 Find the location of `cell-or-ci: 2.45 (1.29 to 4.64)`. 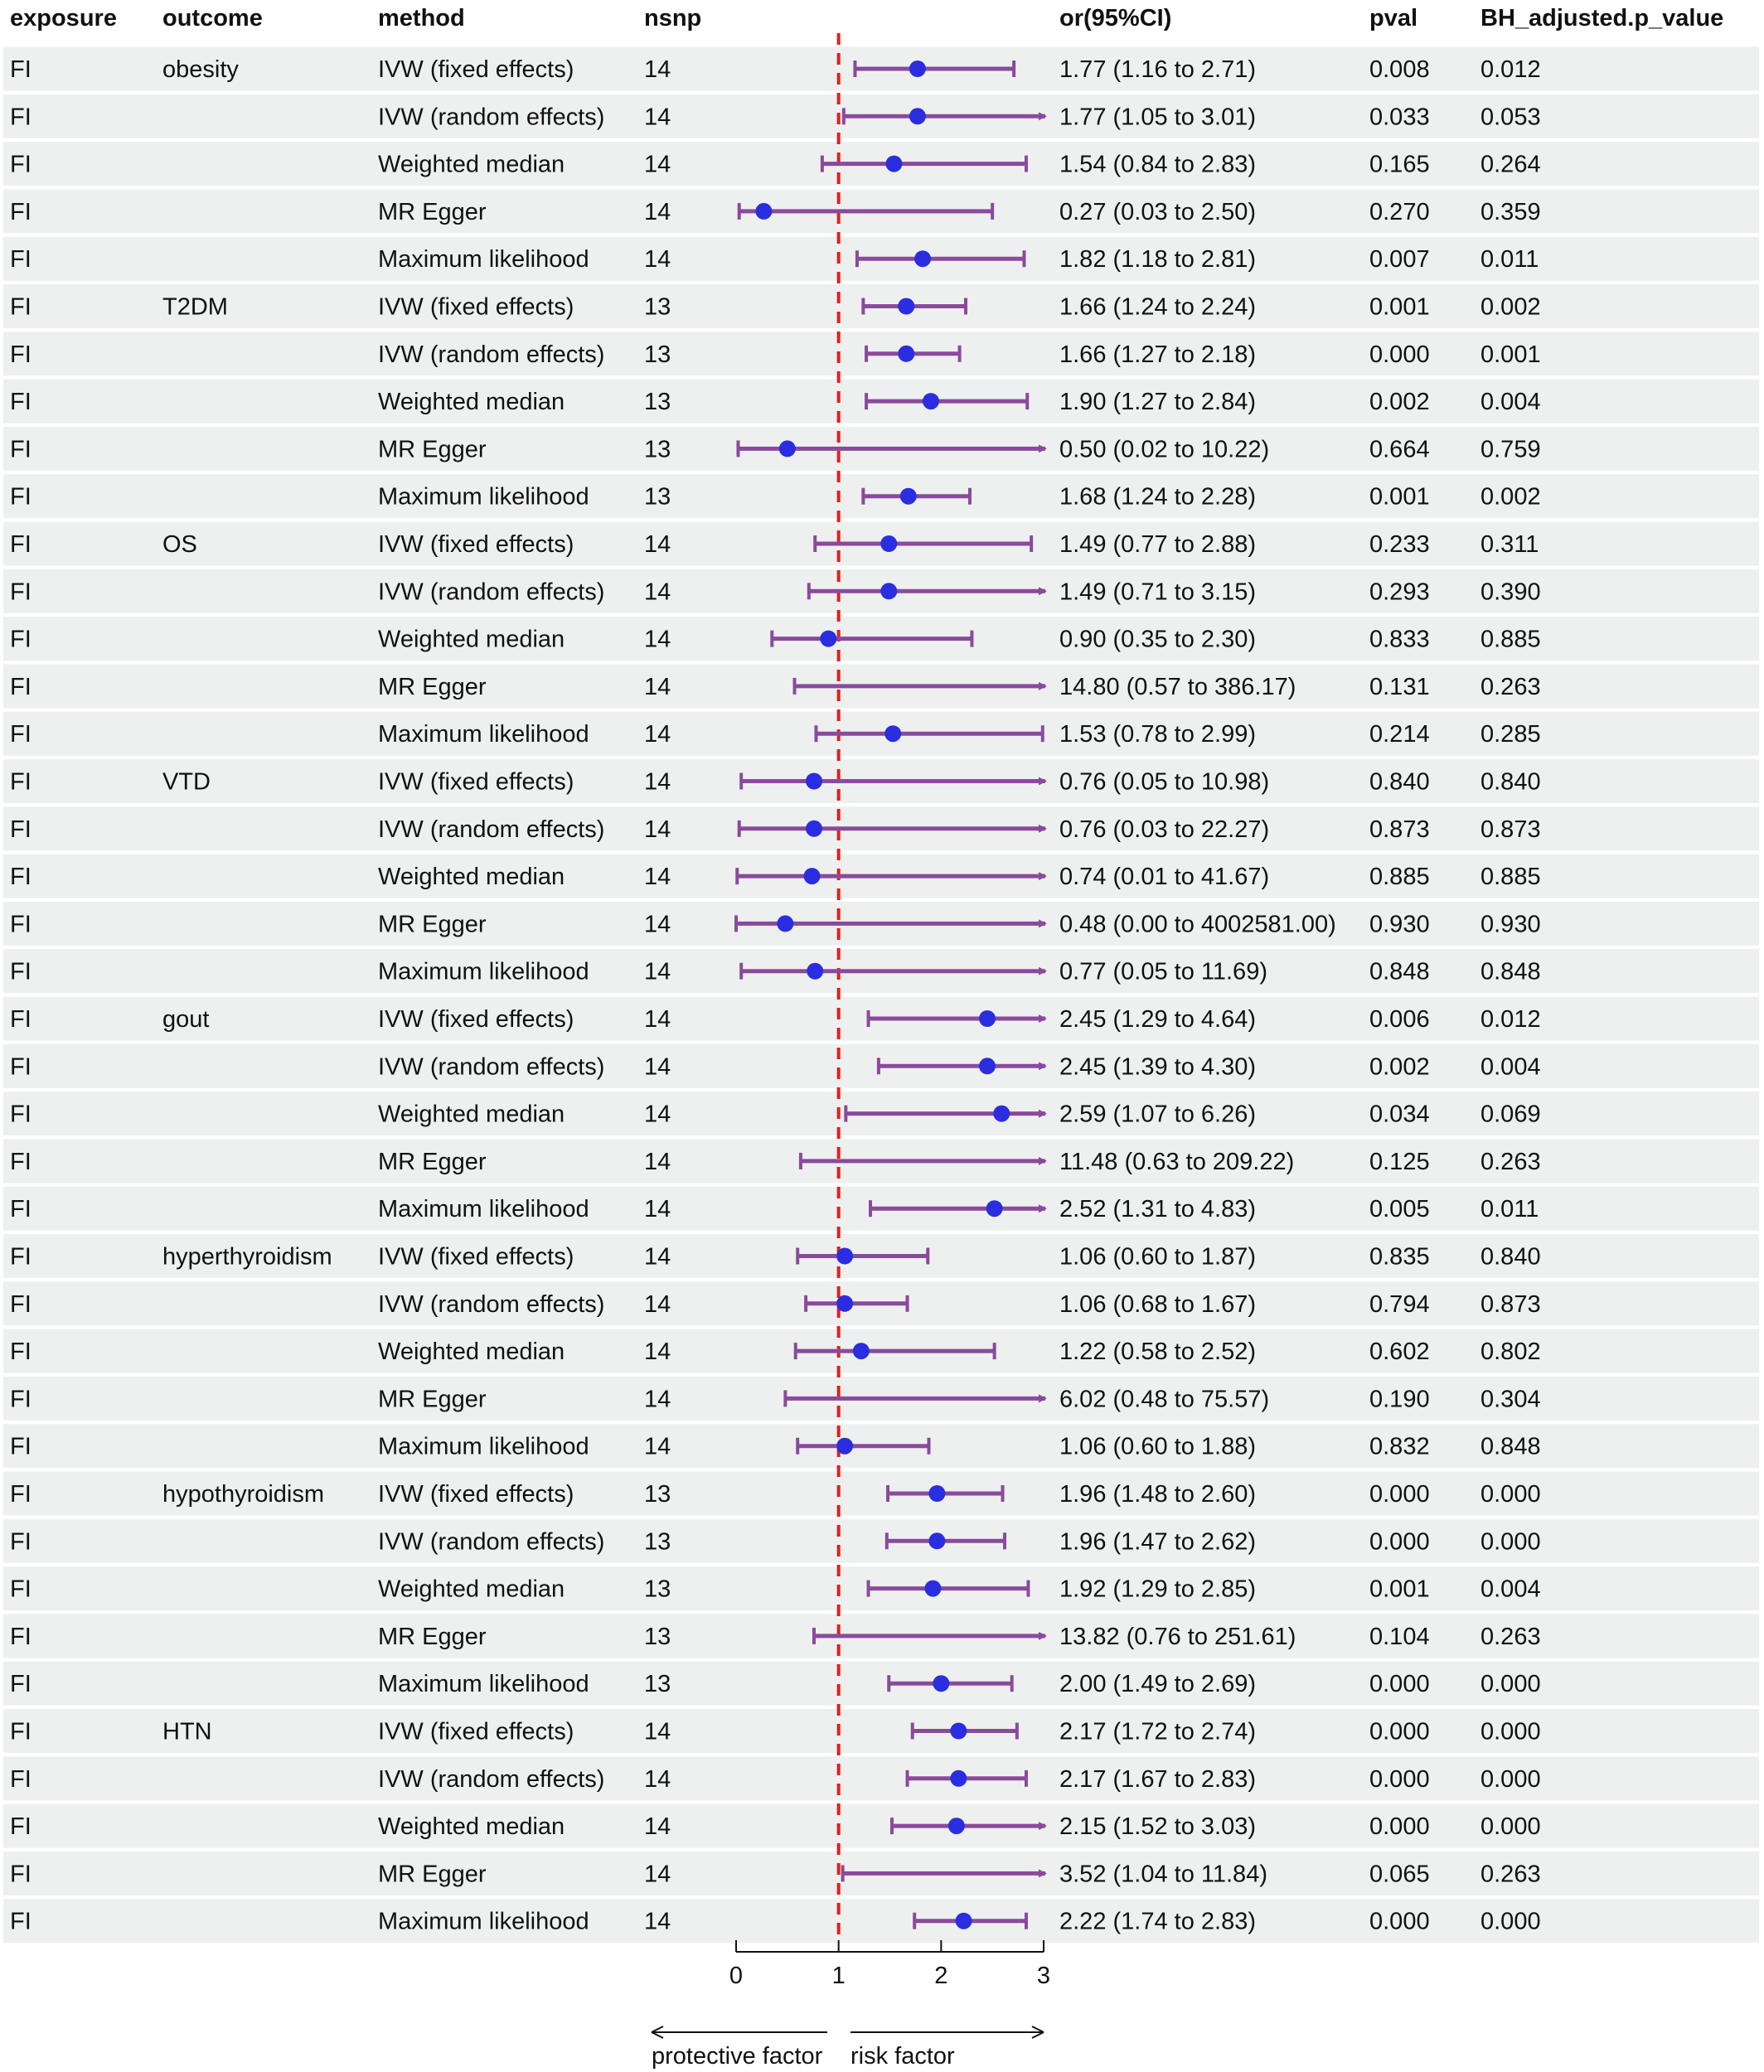

cell-or-ci: 2.45 (1.29 to 4.64) is located at coordinates (1157, 1019).